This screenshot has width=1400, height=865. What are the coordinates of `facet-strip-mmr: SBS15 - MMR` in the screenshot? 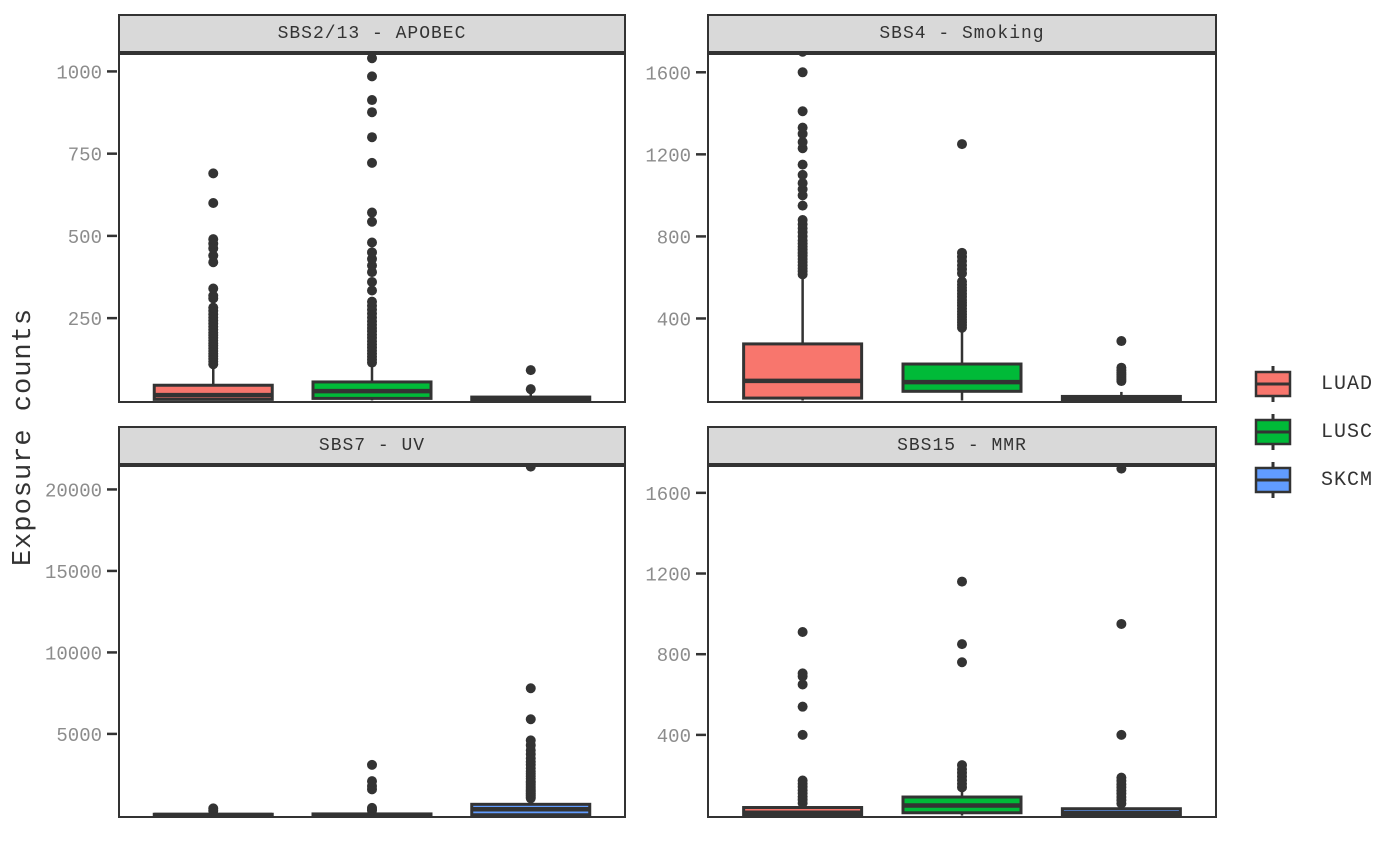 It's located at (962, 445).